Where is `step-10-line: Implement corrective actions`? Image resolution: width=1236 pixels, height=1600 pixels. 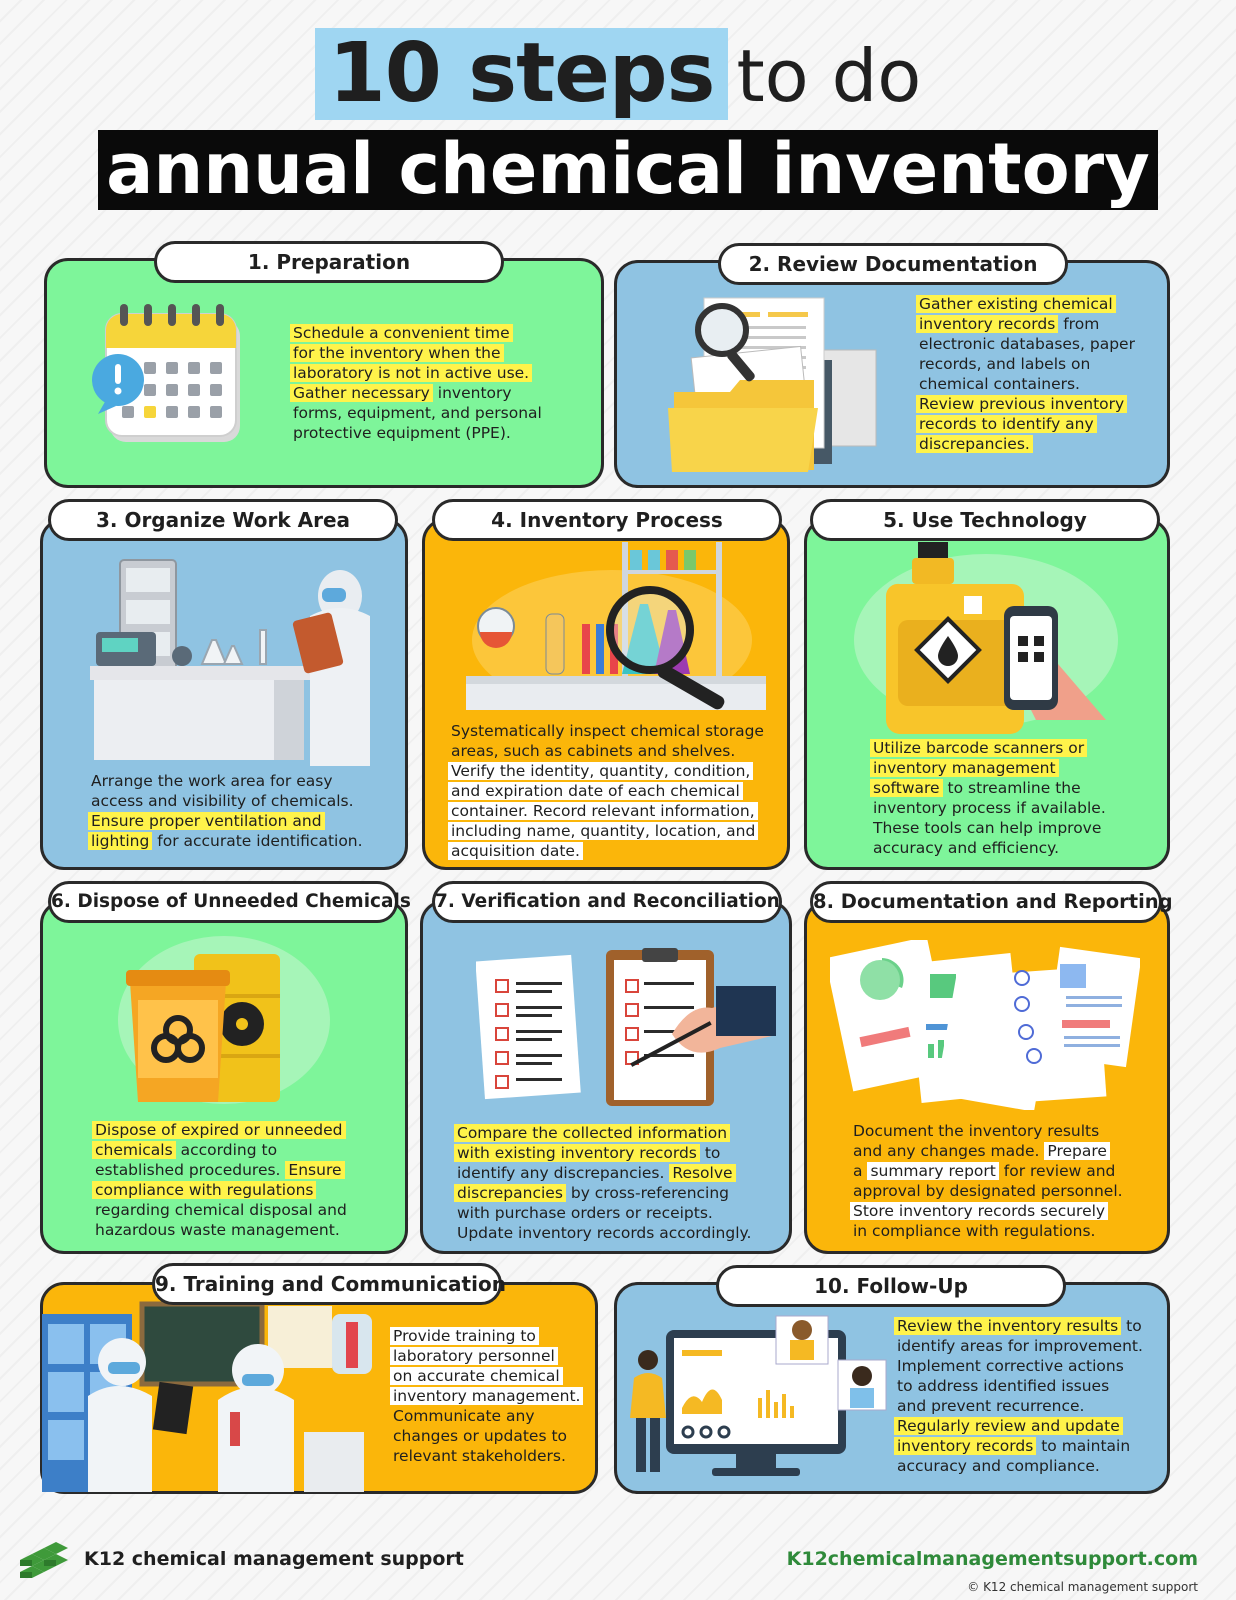 step-10-line: Implement corrective actions is located at coordinates (1010, 1366).